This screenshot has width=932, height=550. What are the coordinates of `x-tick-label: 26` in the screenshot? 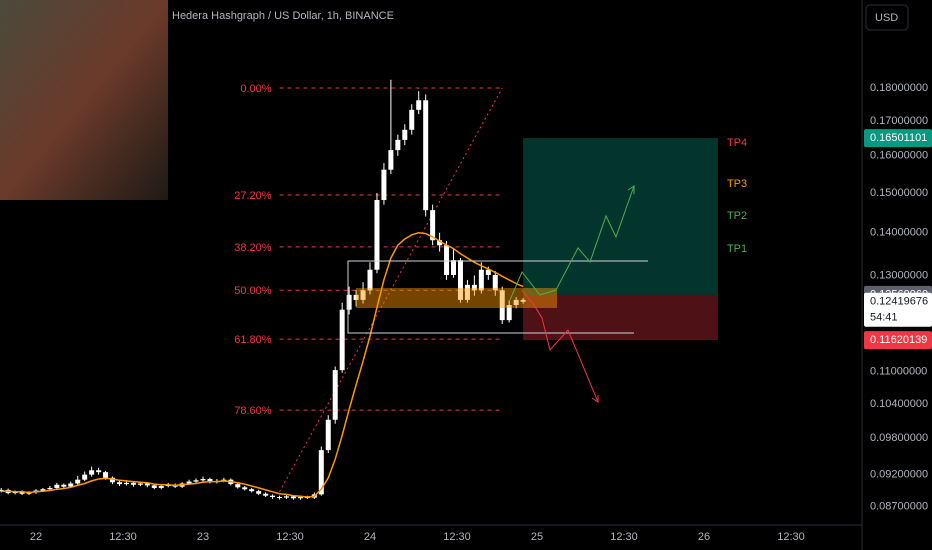 It's located at (704, 537).